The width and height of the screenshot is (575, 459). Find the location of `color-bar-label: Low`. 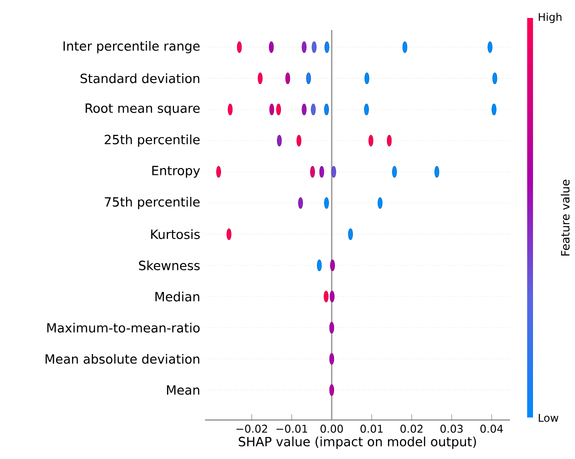

color-bar-label: Low is located at coordinates (548, 418).